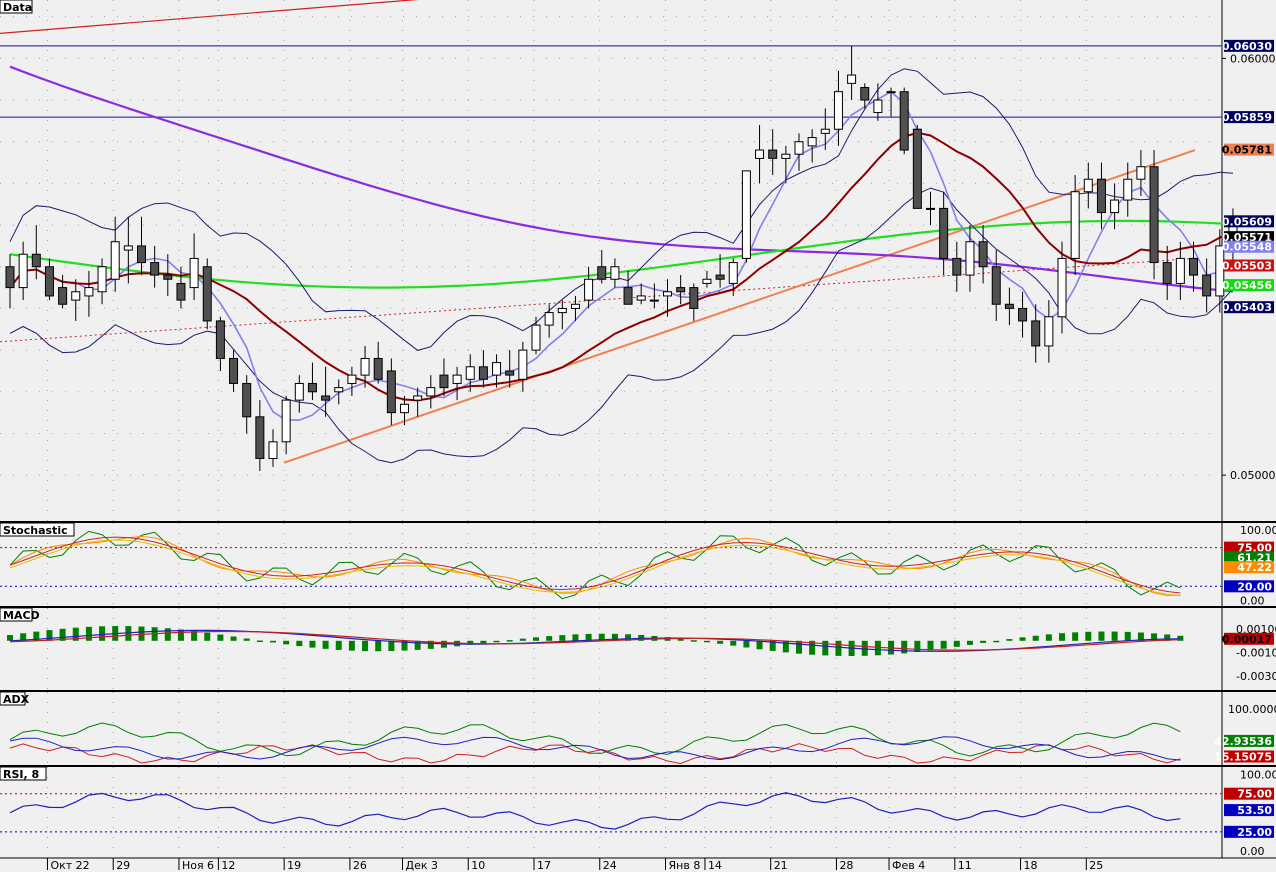  Describe the element at coordinates (1247, 117) in the screenshot. I see `price-badge-label: 0.05859` at that location.